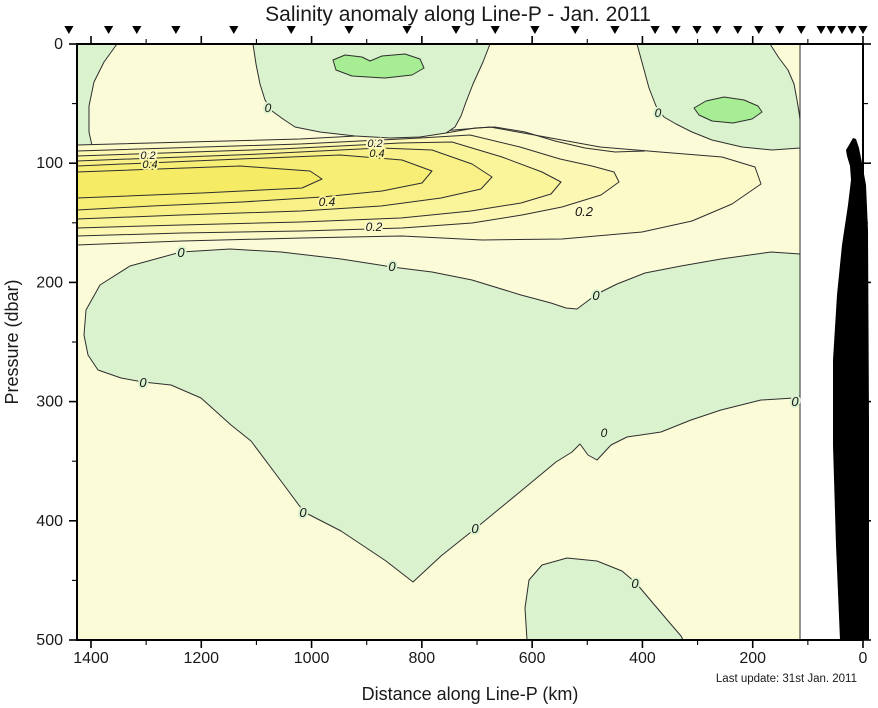 The width and height of the screenshot is (878, 708). What do you see at coordinates (863, 658) in the screenshot?
I see `x-tick-label: 0` at bounding box center [863, 658].